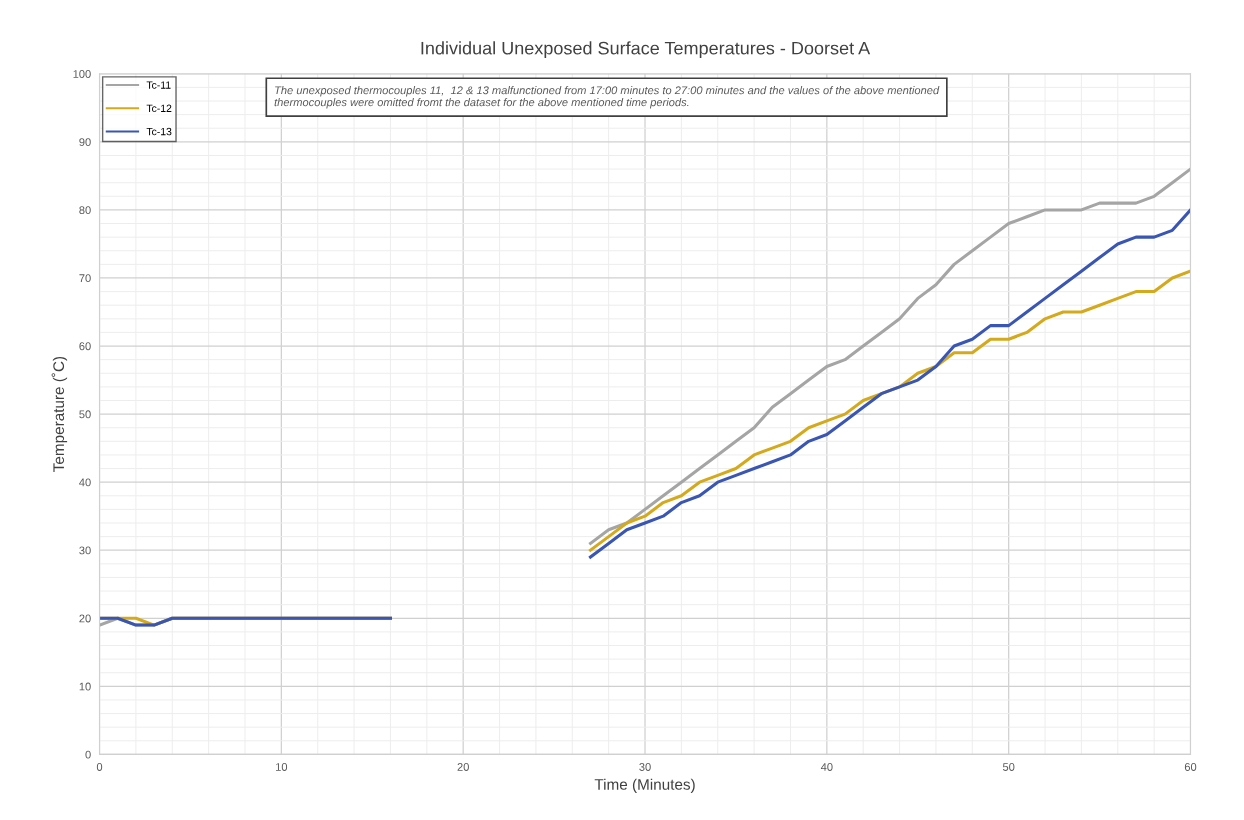 This screenshot has height=820, width=1244. I want to click on x-tick-label: 50, so click(1008, 767).